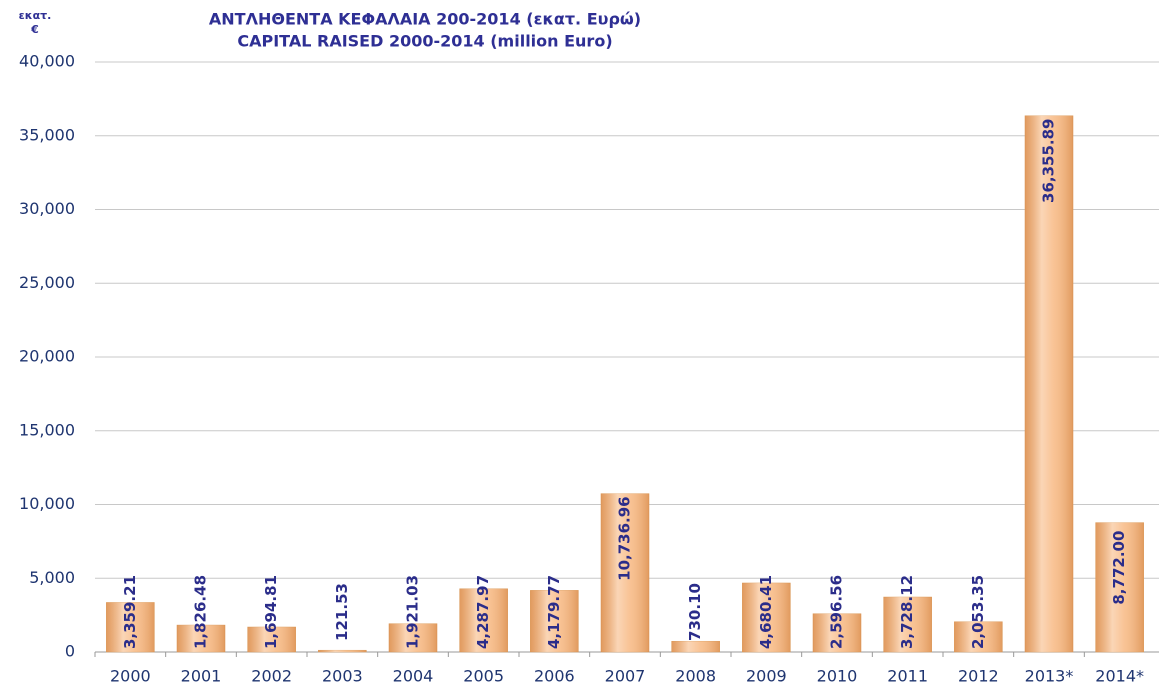 This screenshot has height=686, width=1159. Describe the element at coordinates (52, 577) in the screenshot. I see `y-tick-label: 5,000` at that location.